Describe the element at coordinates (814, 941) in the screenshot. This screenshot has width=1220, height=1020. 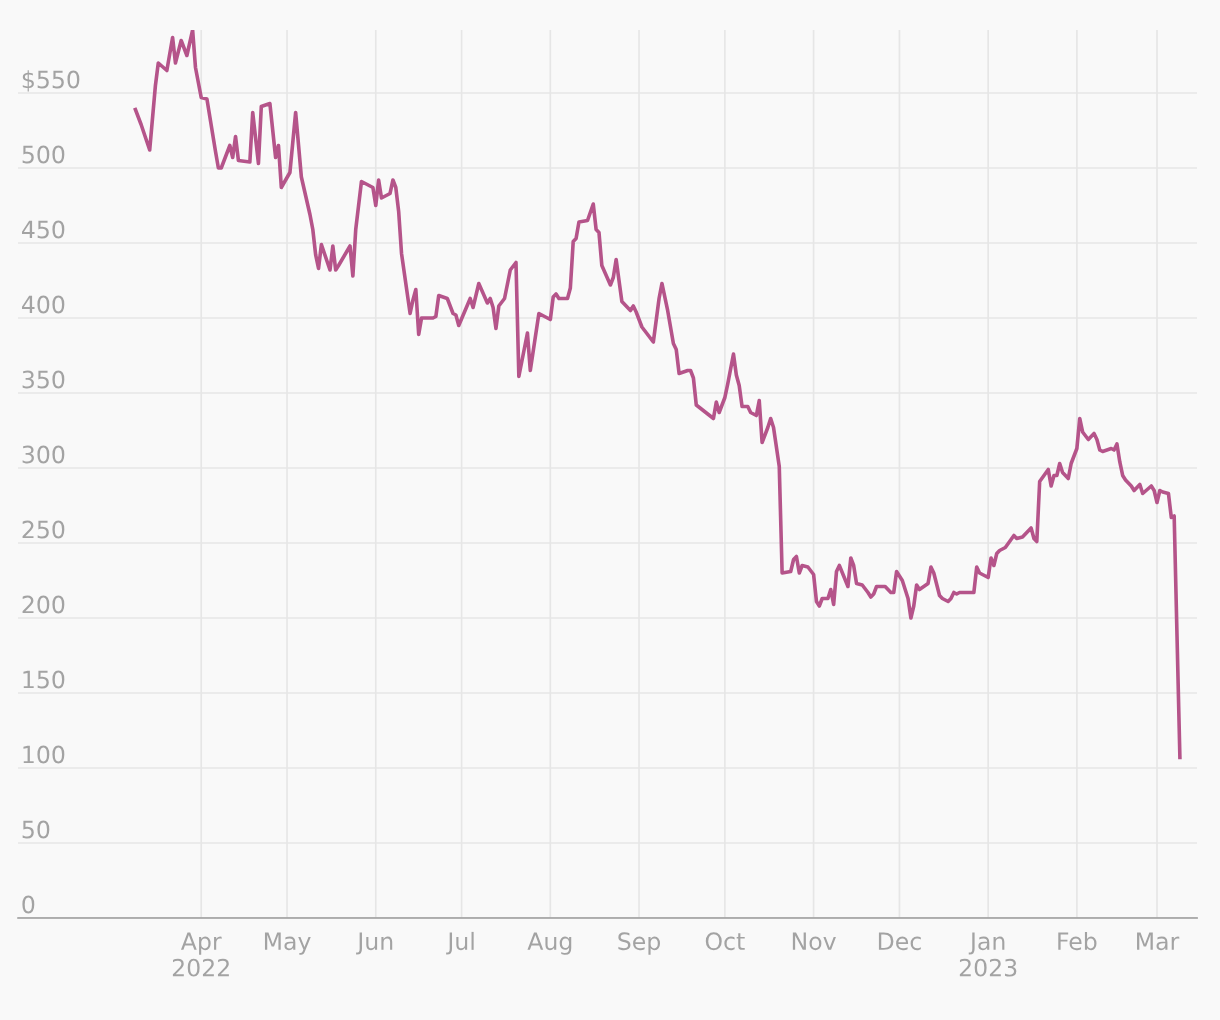
I see `x-tick-label: Nov` at that location.